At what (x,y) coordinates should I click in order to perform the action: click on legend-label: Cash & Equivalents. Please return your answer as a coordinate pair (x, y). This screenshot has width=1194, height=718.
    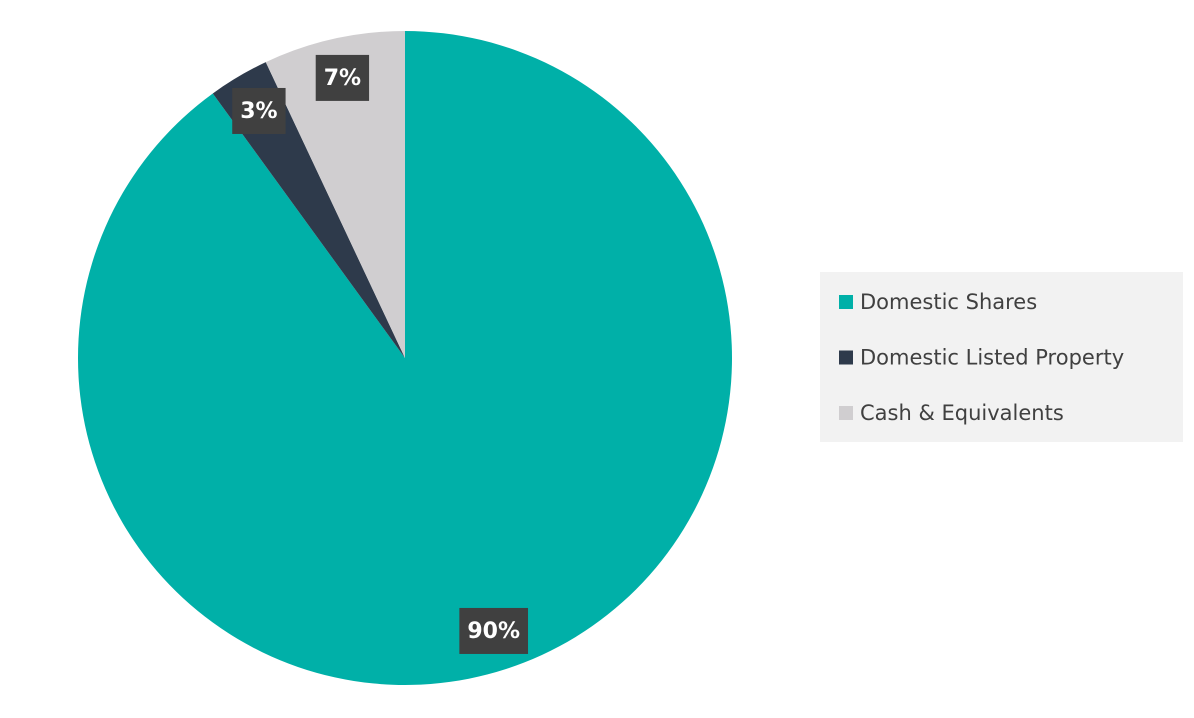
    Looking at the image, I should click on (962, 413).